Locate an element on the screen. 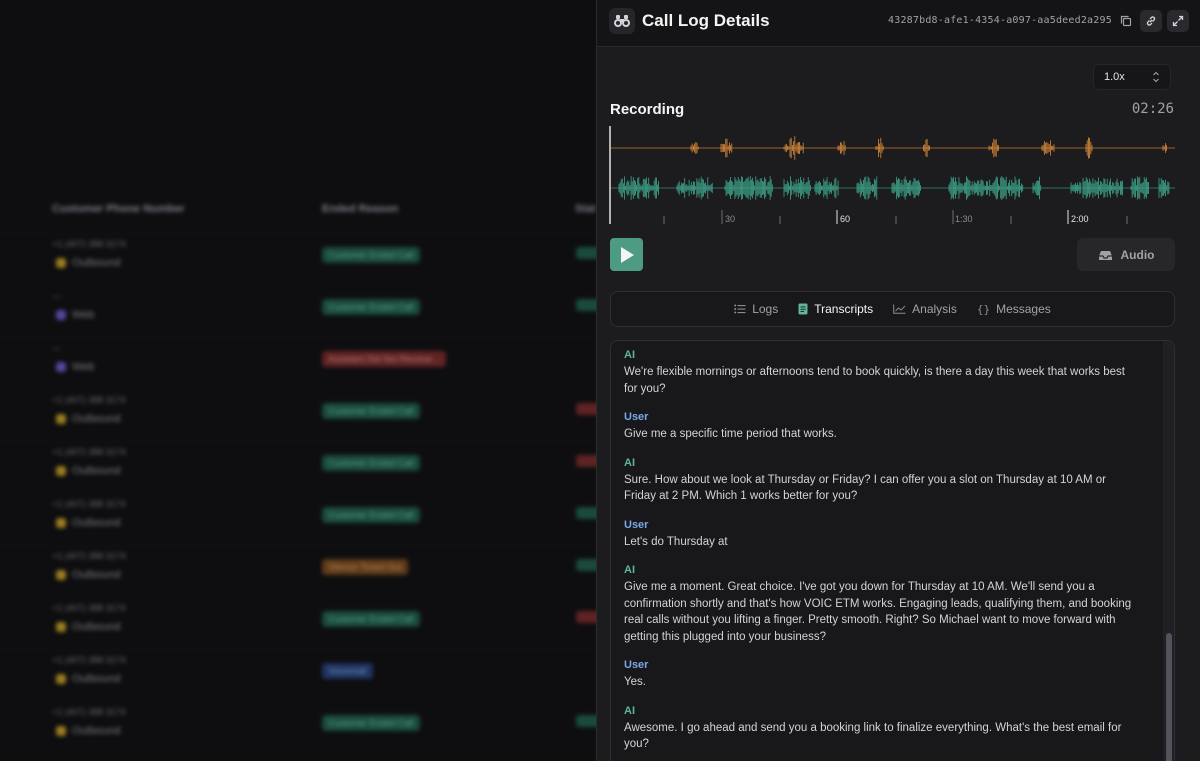  tab-logs: Logs is located at coordinates (756, 309).